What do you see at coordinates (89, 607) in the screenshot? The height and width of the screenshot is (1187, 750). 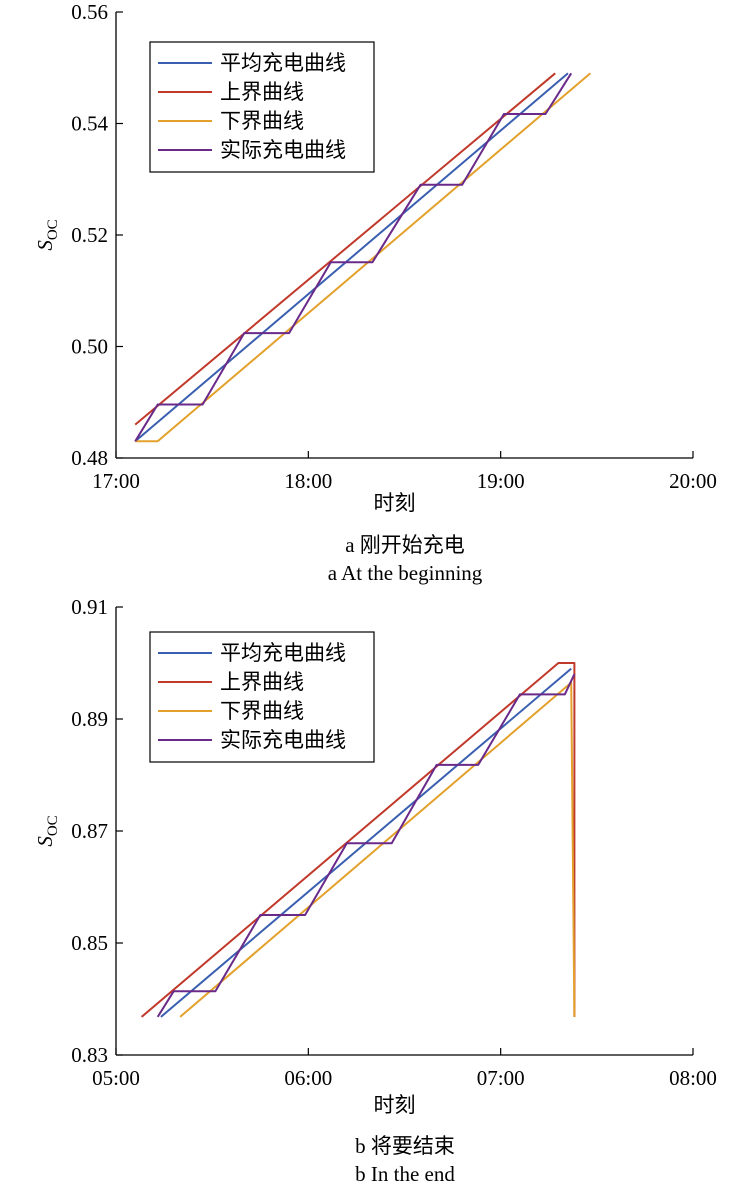 I see `y-tick-label: 0.91` at bounding box center [89, 607].